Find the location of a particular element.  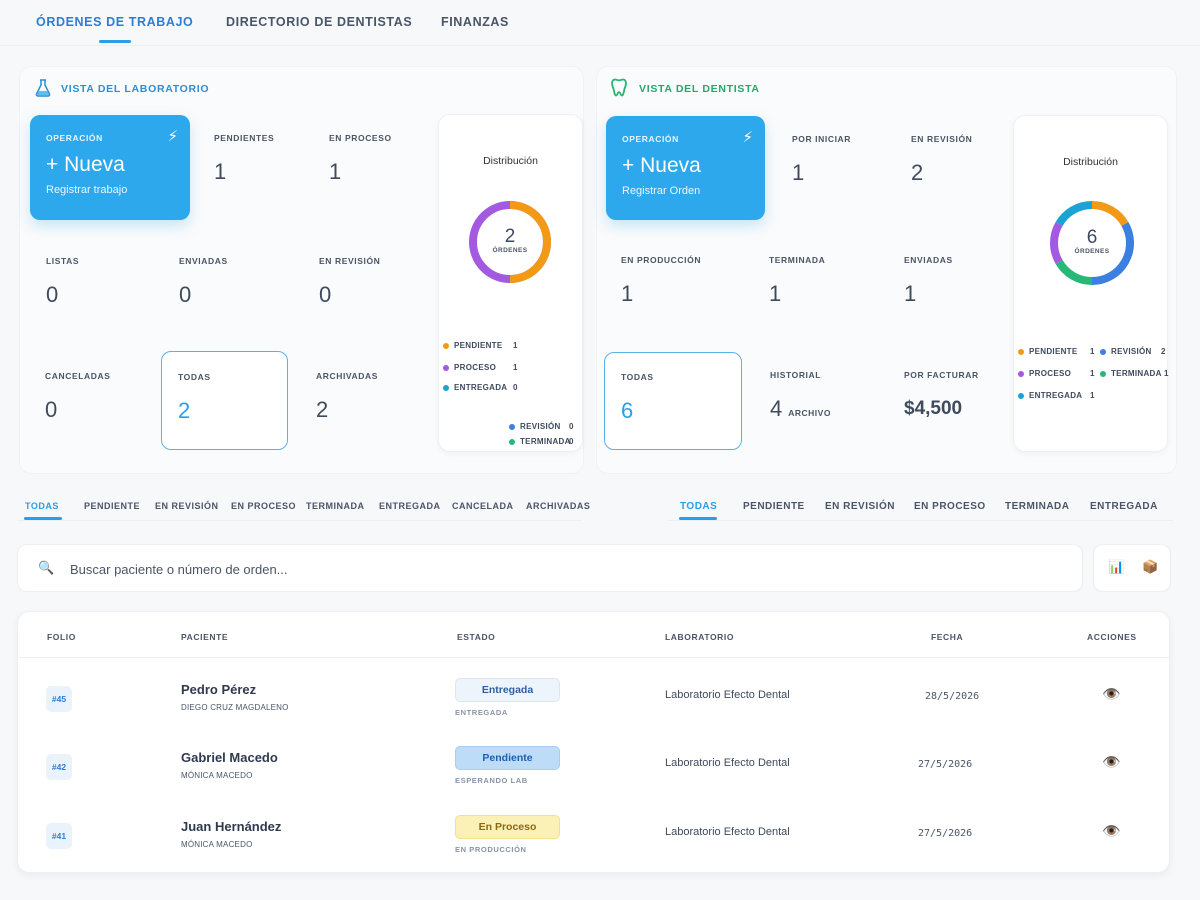

search-icon: 🔍 is located at coordinates (46, 567).